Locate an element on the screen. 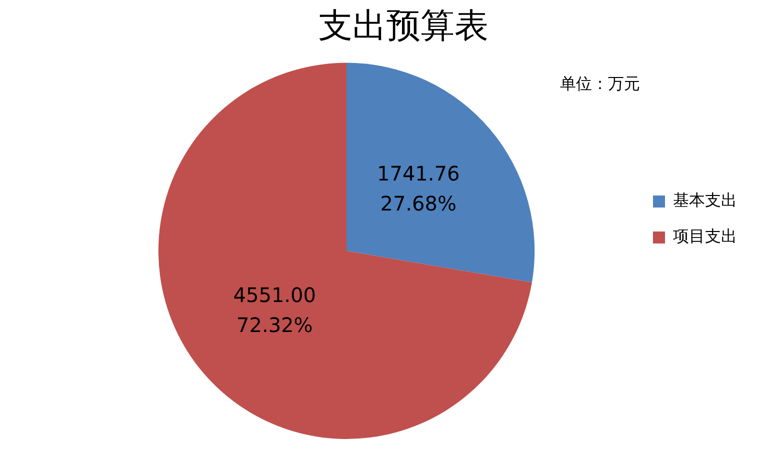 The width and height of the screenshot is (757, 459). data-label: 4551.00 72.32% is located at coordinates (274, 309).